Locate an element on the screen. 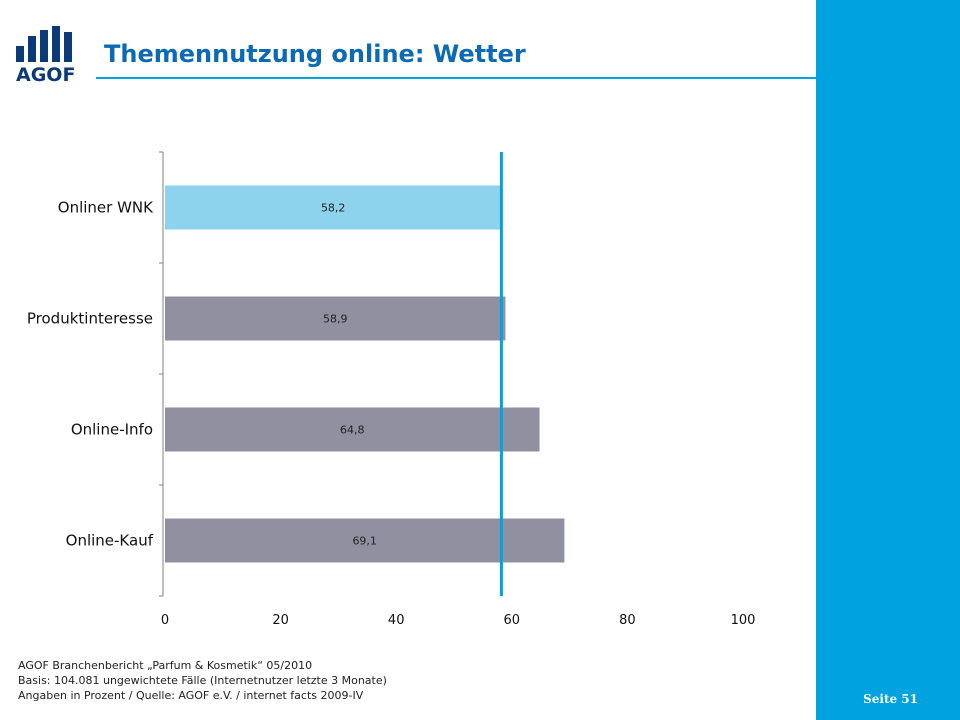 The width and height of the screenshot is (960, 720). page-title: Themennutzung online: Wetter is located at coordinates (315, 54).